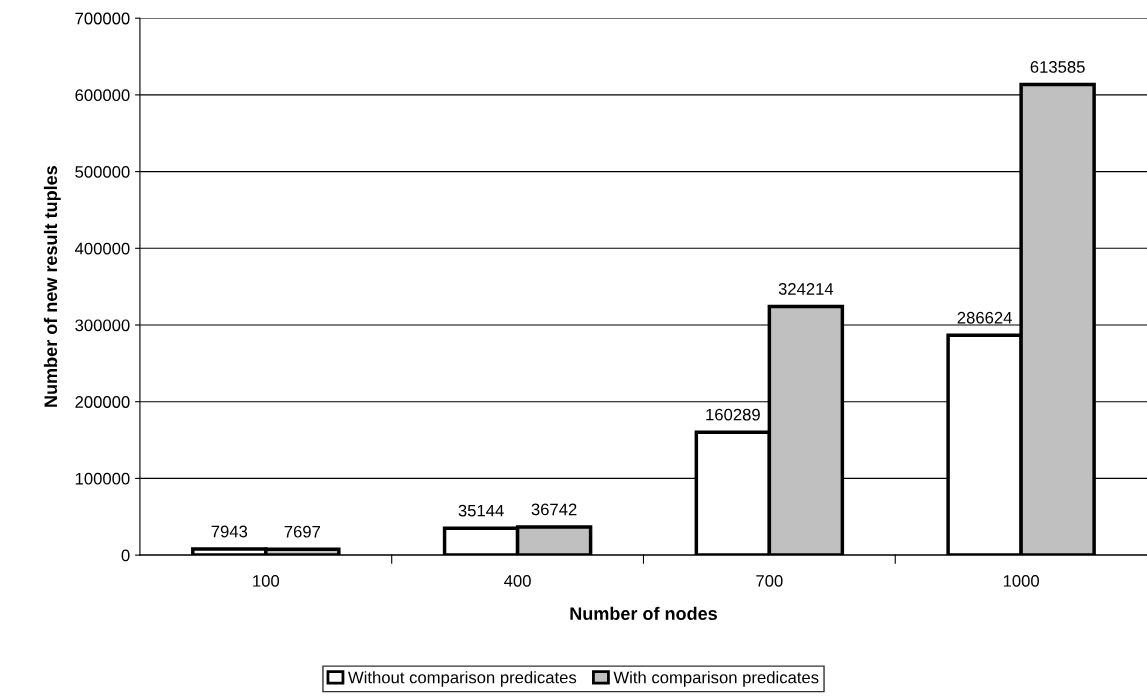  What do you see at coordinates (769, 580) in the screenshot?
I see `x-tick-label: 700` at bounding box center [769, 580].